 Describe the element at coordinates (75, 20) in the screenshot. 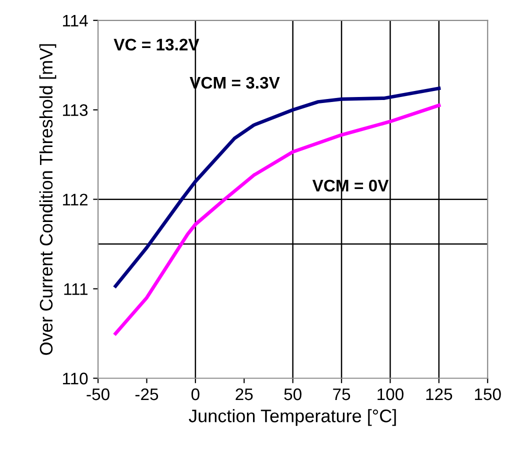

I see `y-tick-label: 114` at that location.